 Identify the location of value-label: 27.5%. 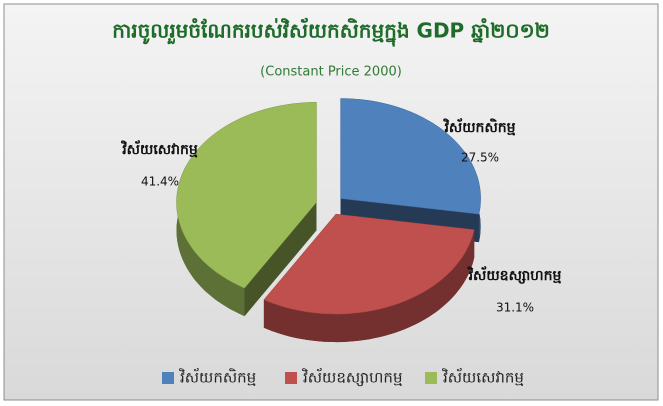
(480, 158).